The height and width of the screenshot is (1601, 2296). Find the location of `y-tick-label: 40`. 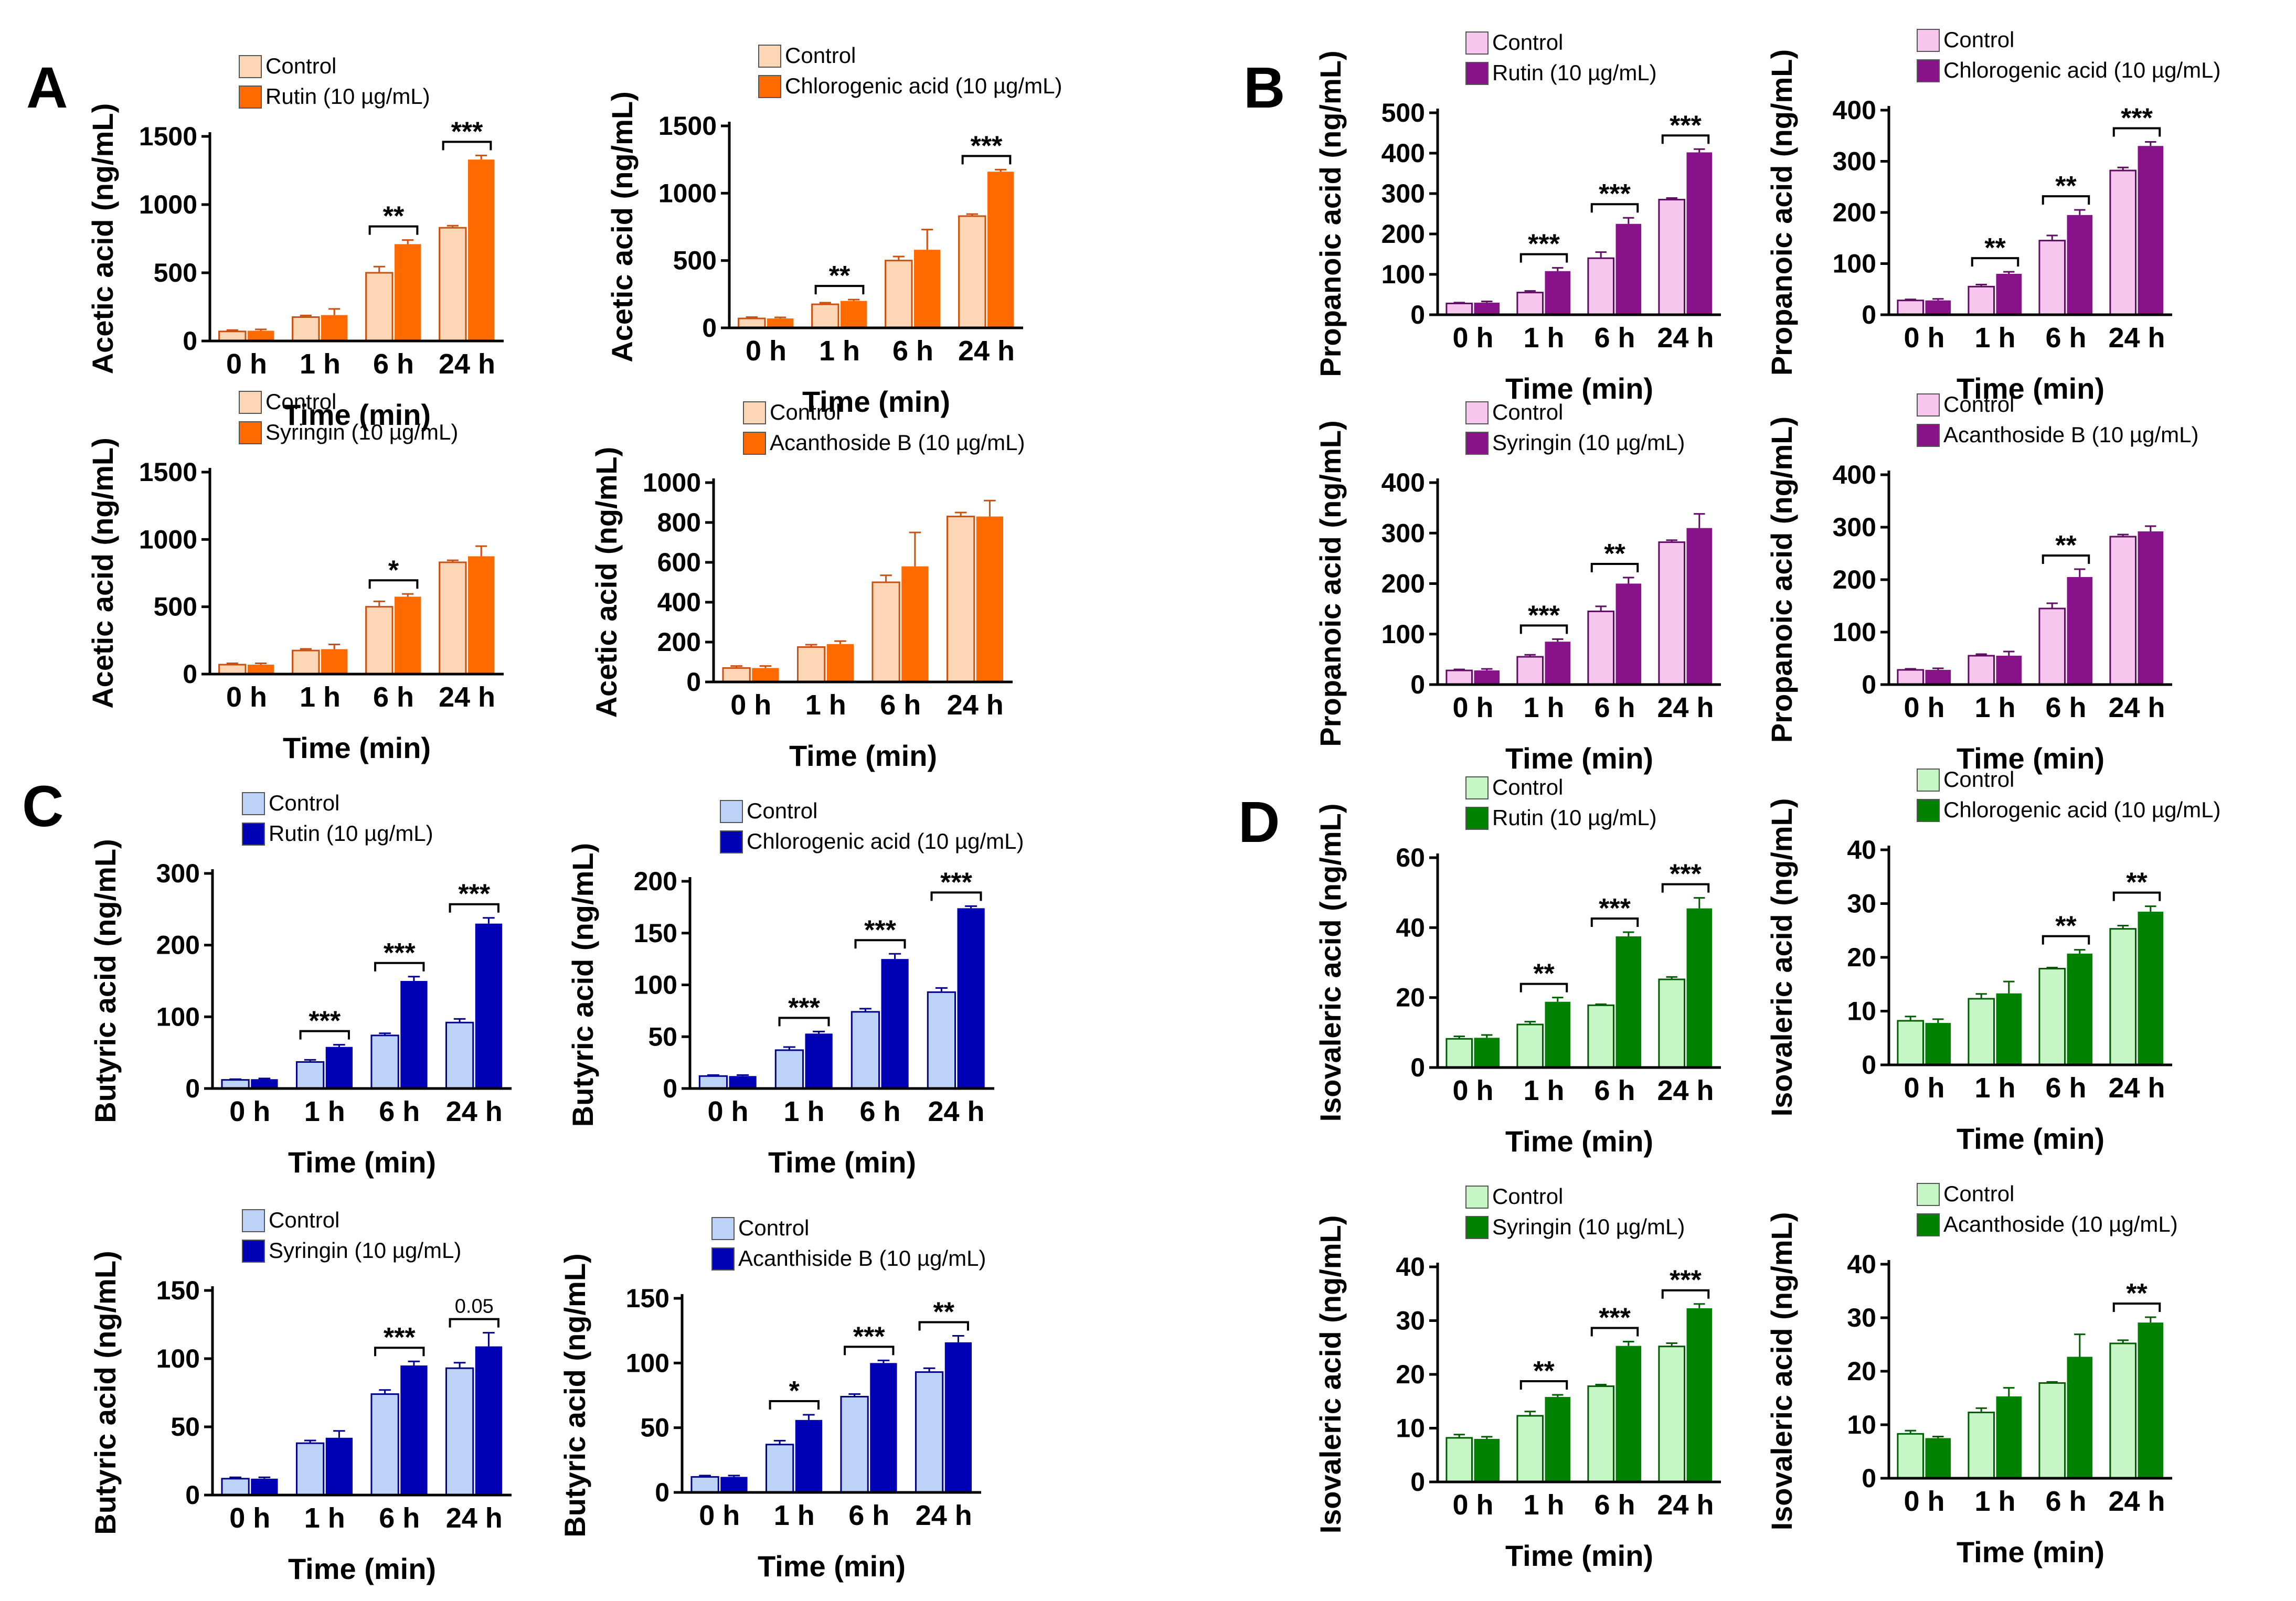

y-tick-label: 40 is located at coordinates (1861, 1264).